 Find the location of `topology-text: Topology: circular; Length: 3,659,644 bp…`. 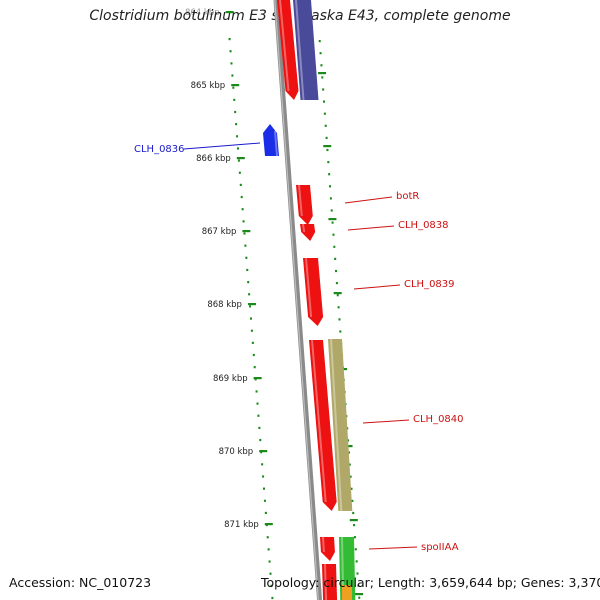

topology-text: Topology: circular; Length: 3,659,644 bp… is located at coordinates (430, 582).